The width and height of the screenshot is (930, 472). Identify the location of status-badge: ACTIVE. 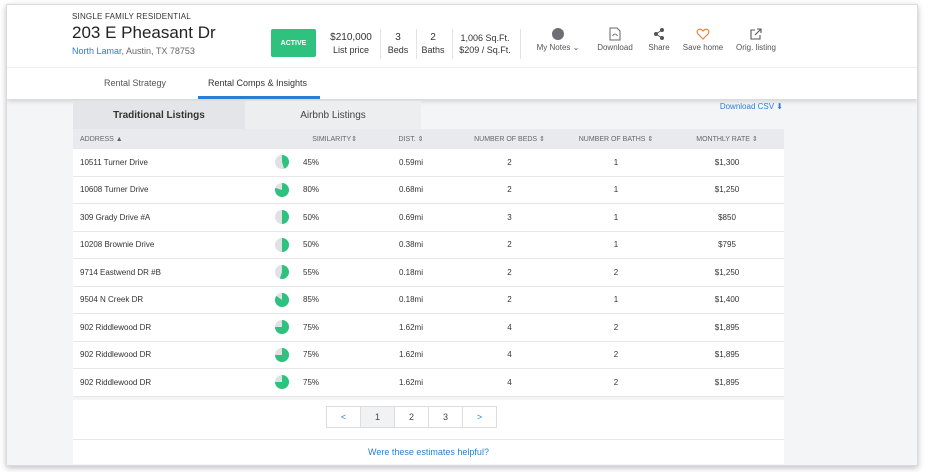
(293, 43).